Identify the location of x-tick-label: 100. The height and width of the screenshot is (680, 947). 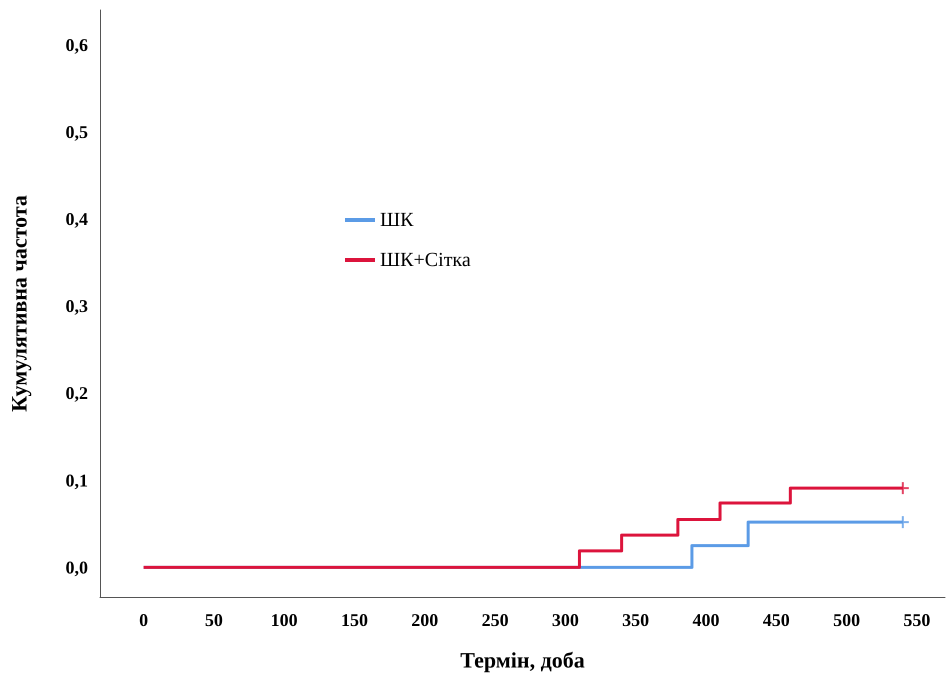
(284, 620).